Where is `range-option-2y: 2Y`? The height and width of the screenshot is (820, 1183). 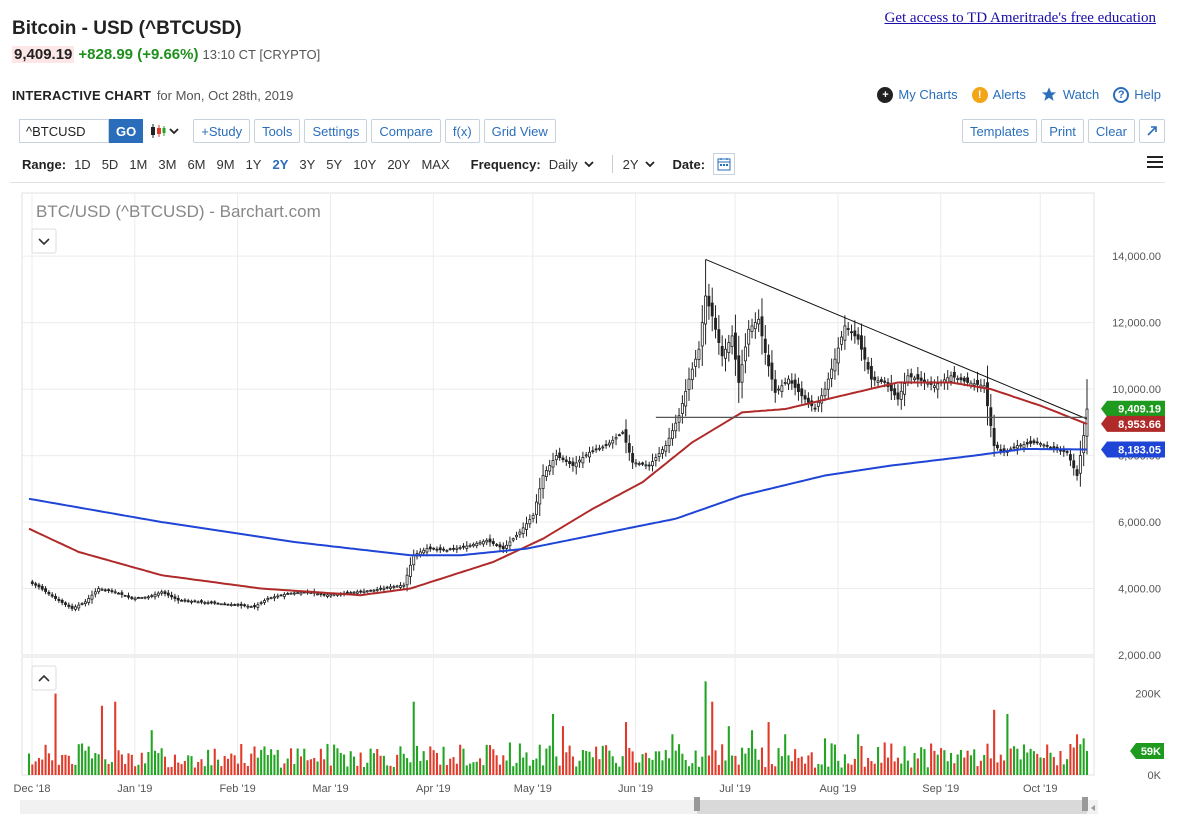 range-option-2y: 2Y is located at coordinates (280, 164).